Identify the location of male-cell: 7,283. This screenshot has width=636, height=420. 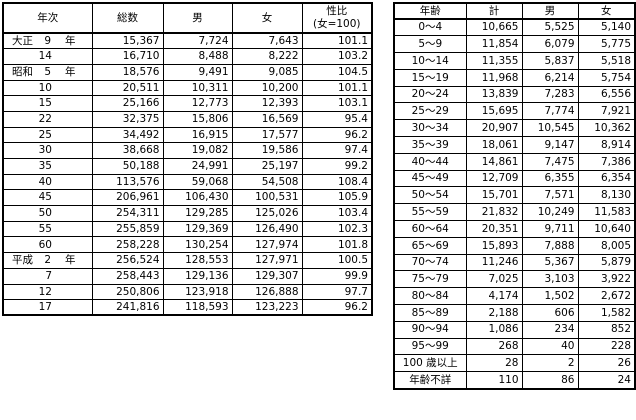
(550, 95).